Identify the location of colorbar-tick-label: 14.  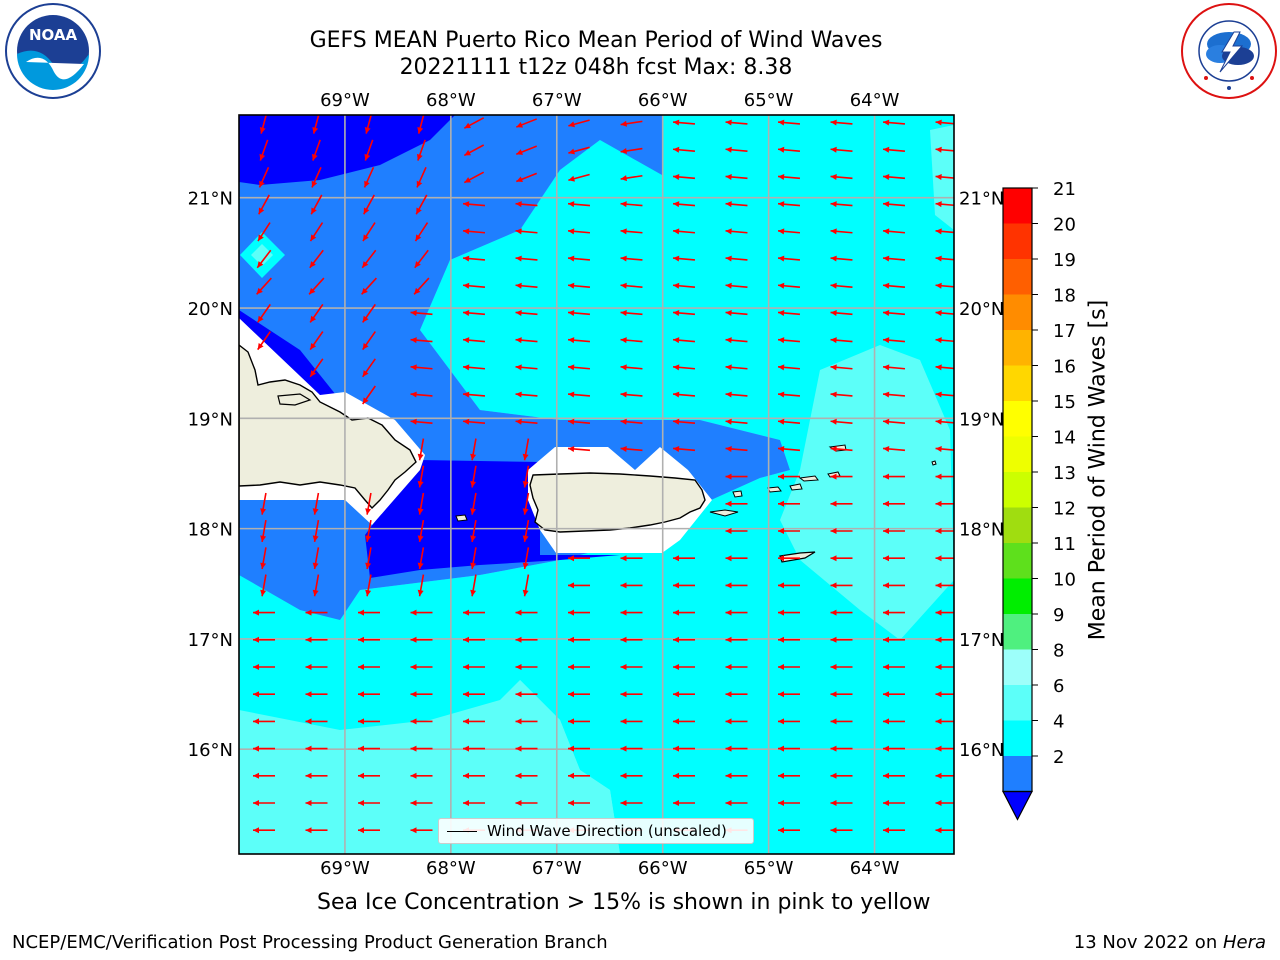
(1064, 438).